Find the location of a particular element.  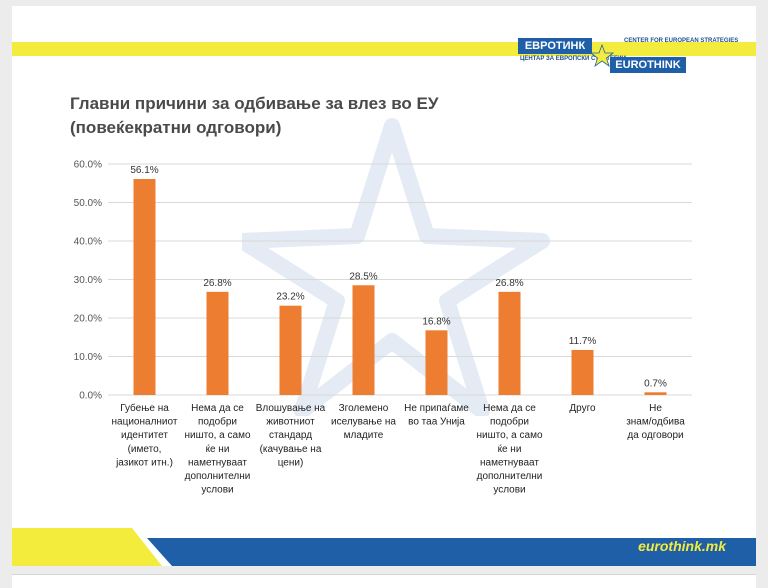

logo-mk-name: ЕВРОТИНК is located at coordinates (555, 46).